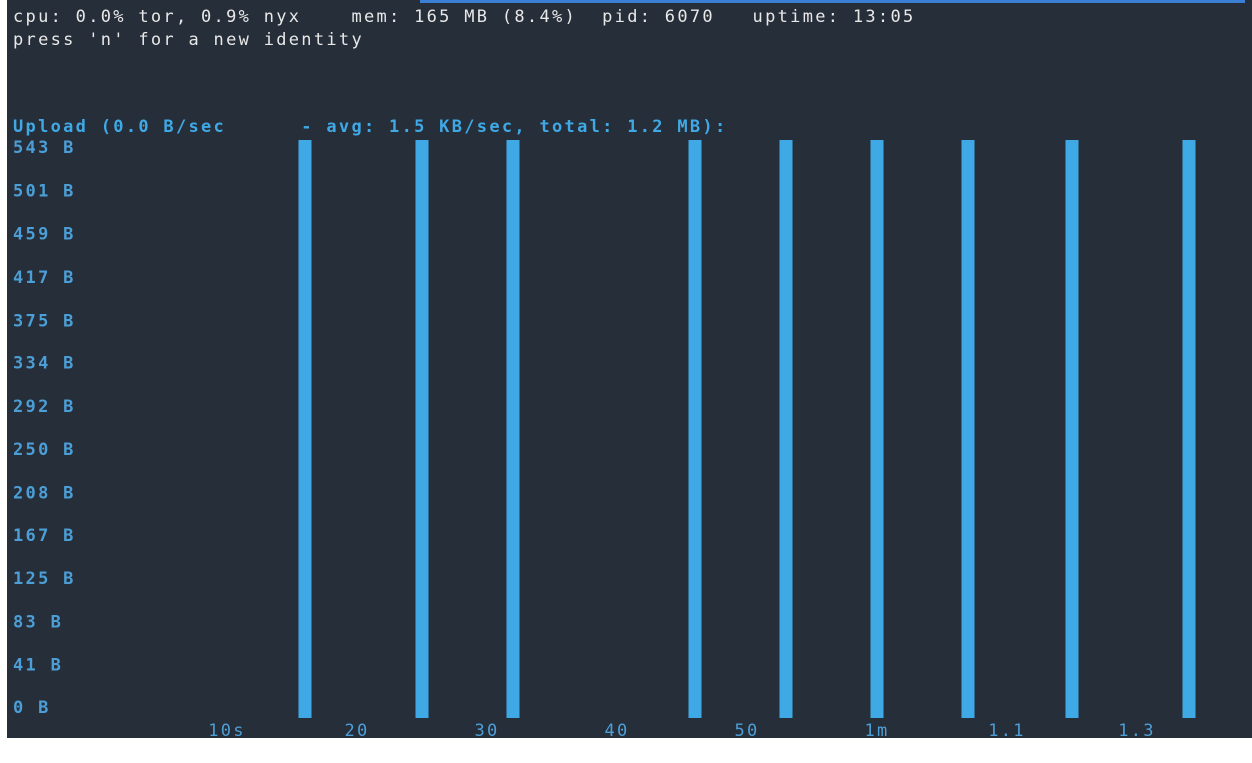 This screenshot has width=1252, height=763. What do you see at coordinates (227, 731) in the screenshot?
I see `x-tick-label: 10s` at bounding box center [227, 731].